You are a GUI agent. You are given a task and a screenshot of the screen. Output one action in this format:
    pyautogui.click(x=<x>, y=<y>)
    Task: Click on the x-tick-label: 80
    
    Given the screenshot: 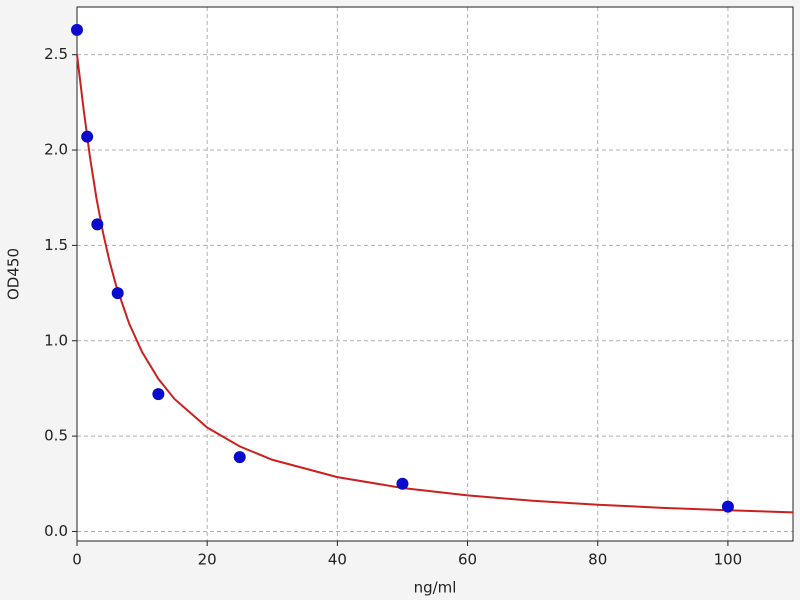 What is the action you would take?
    pyautogui.click(x=597, y=560)
    